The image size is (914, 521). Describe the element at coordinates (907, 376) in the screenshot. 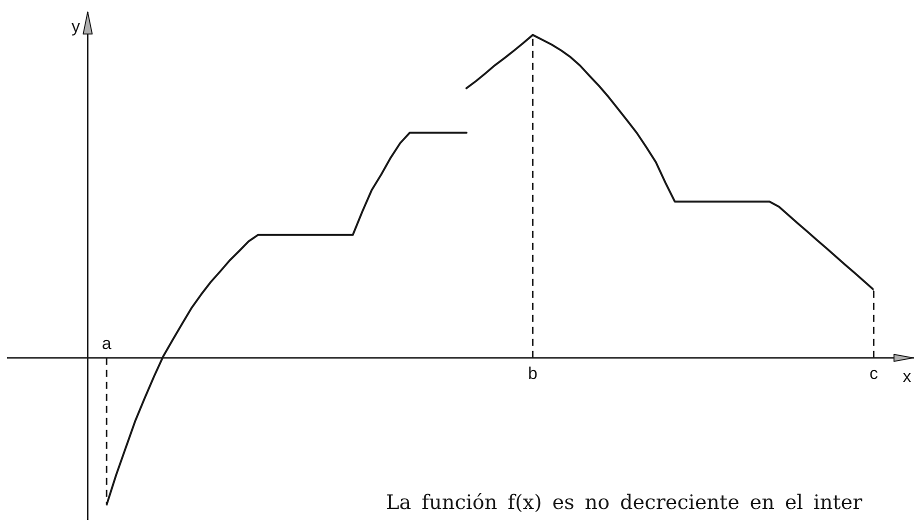

I see `x-axis-title: x` at that location.